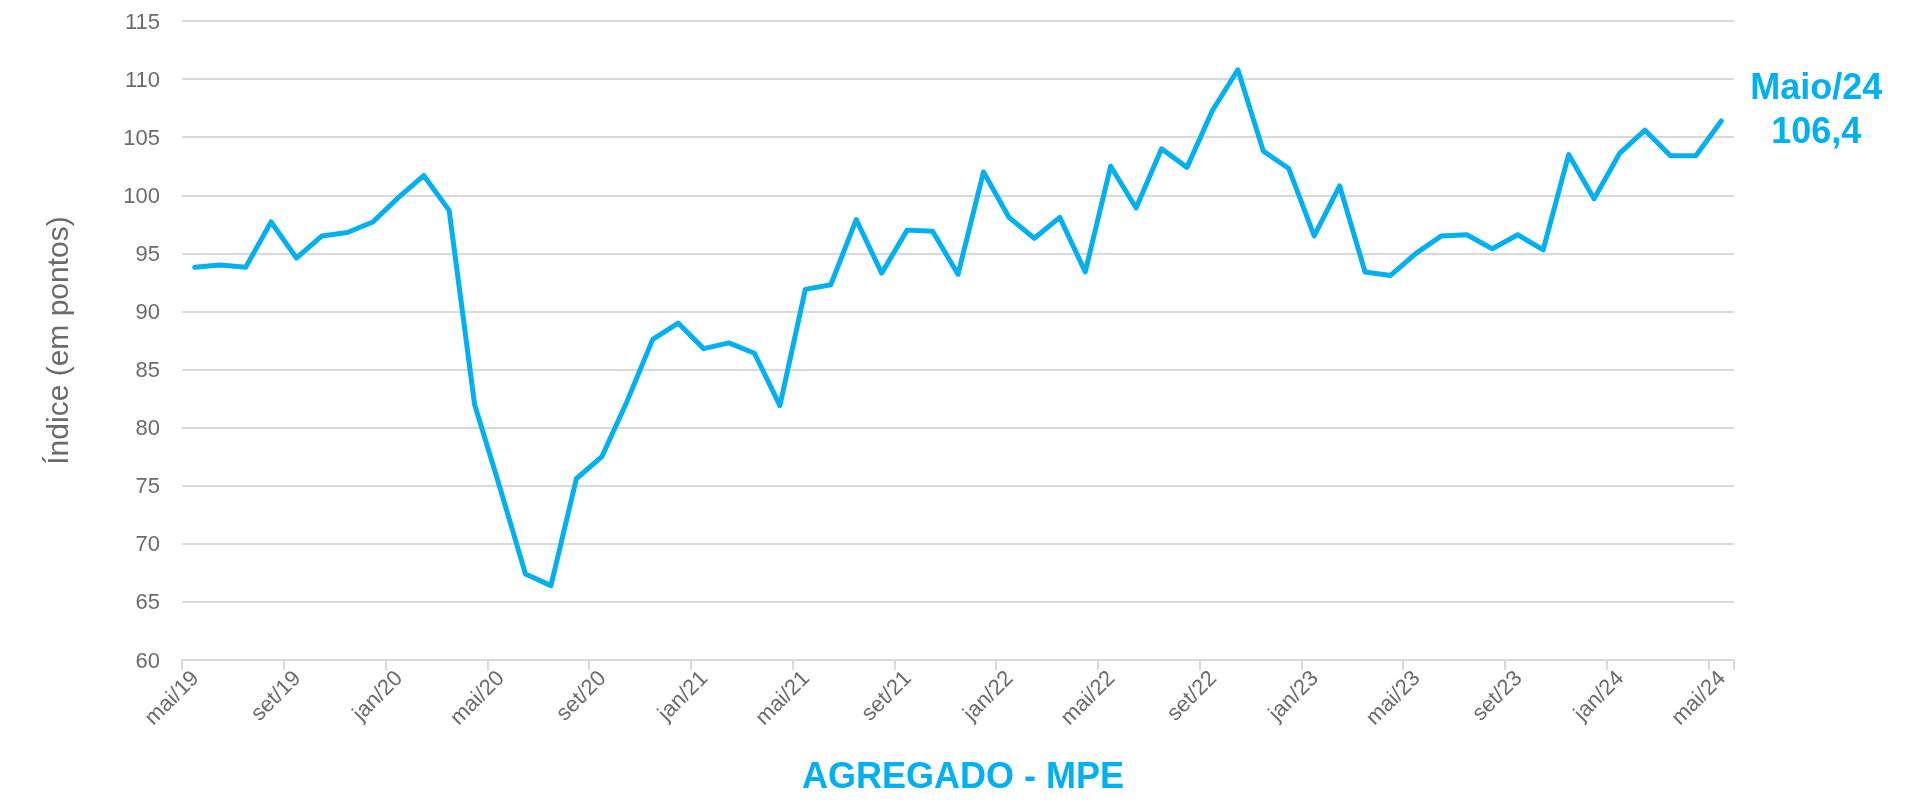 This screenshot has height=810, width=1926. I want to click on y-tick-label: 80, so click(147, 428).